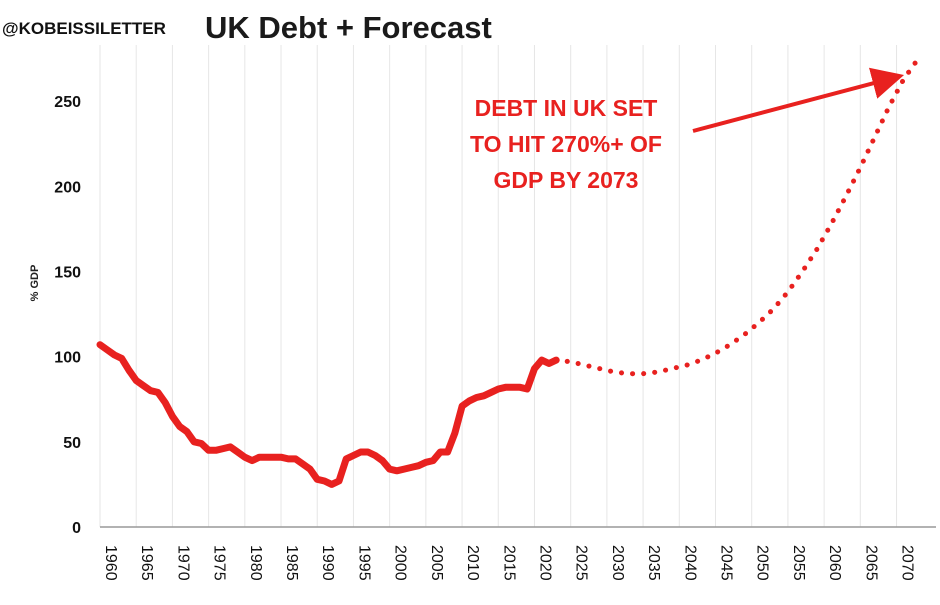 The height and width of the screenshot is (605, 940). Describe the element at coordinates (255, 563) in the screenshot. I see `x-tick-label: 1980` at that location.